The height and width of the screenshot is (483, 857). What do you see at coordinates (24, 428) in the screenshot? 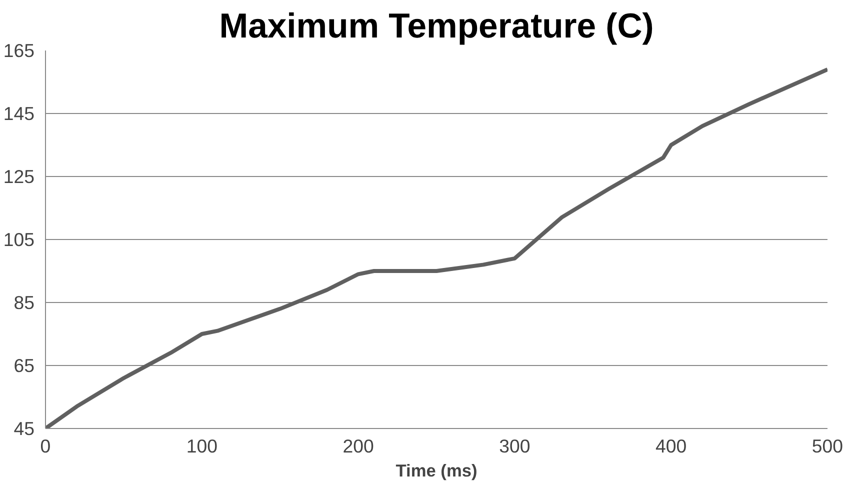
I see `y-tick-label: 45` at bounding box center [24, 428].